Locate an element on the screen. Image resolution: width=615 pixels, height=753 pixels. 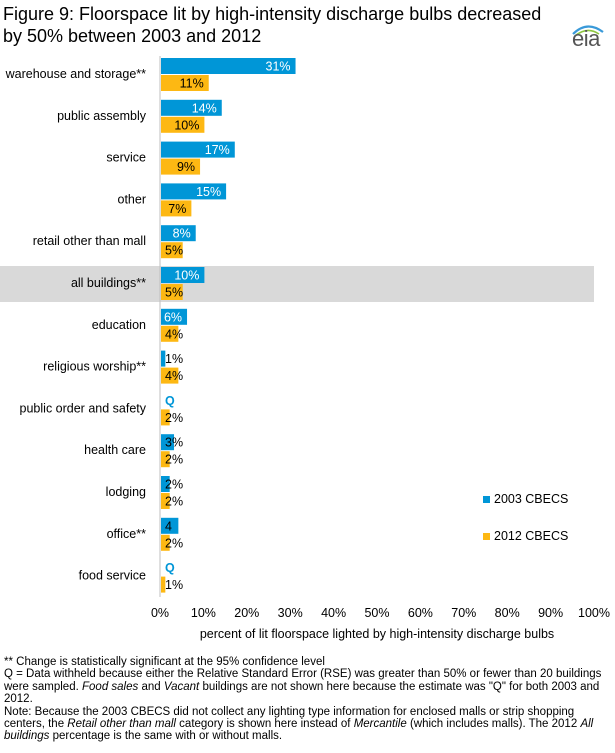
x-tick-label: 90% is located at coordinates (550, 613).